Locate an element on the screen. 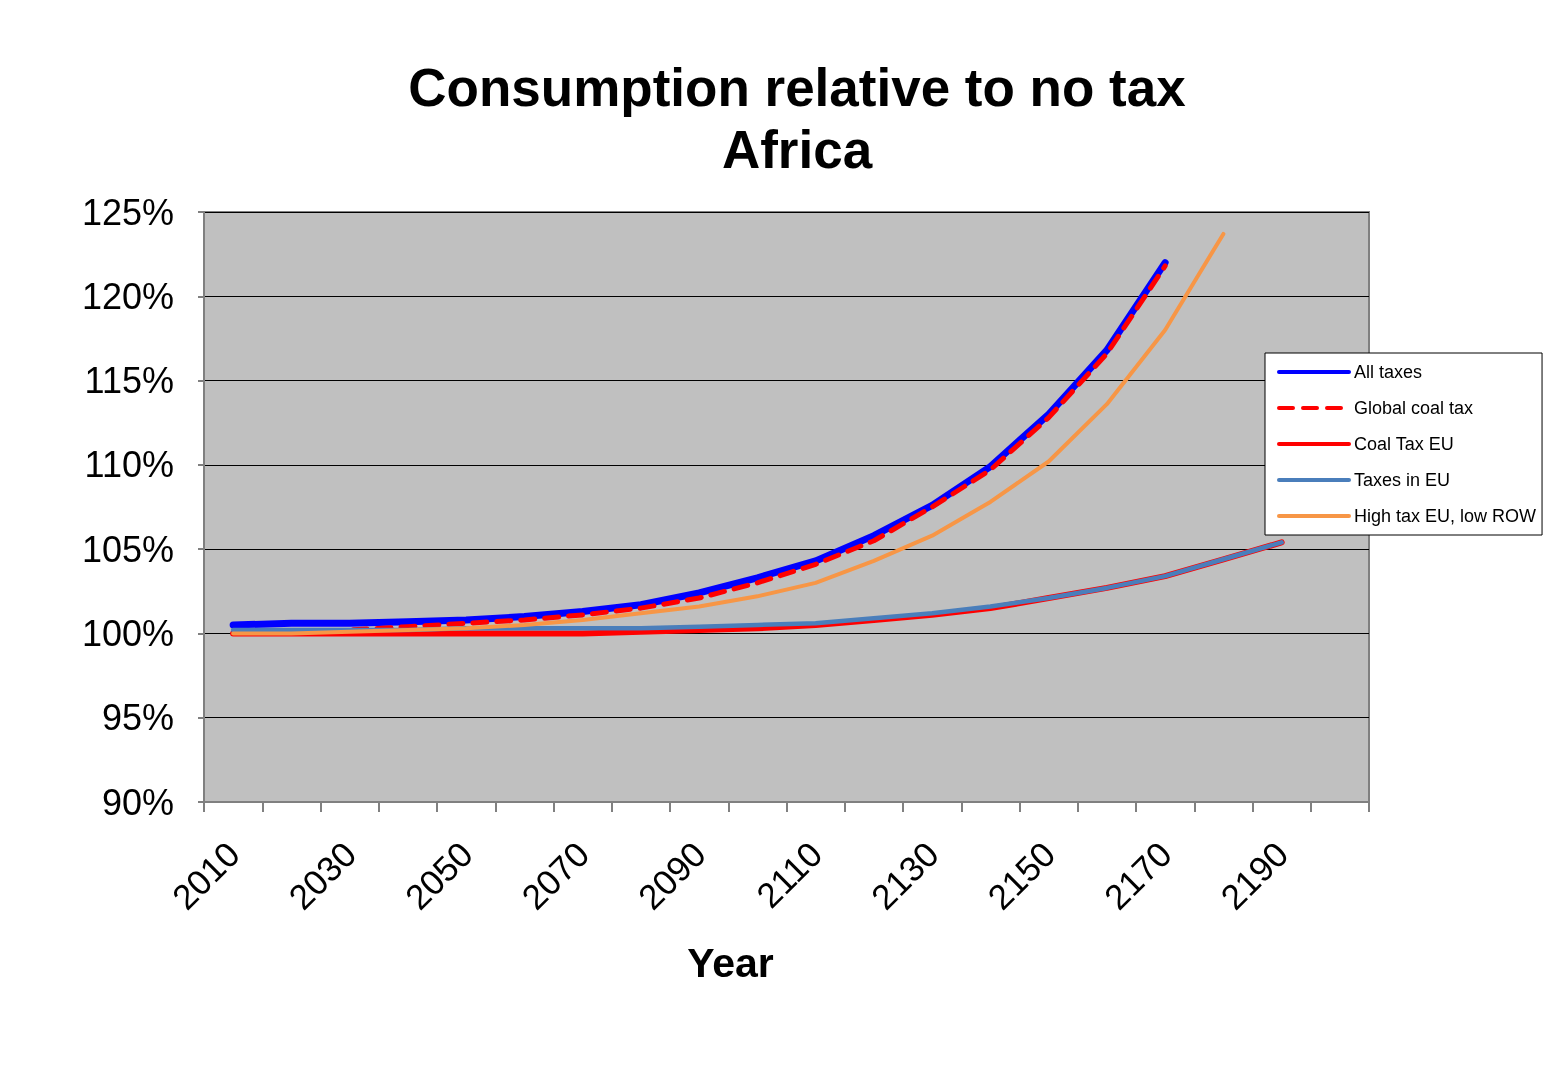 The image size is (1547, 1087). legend-label: Taxes in EU is located at coordinates (1402, 480).